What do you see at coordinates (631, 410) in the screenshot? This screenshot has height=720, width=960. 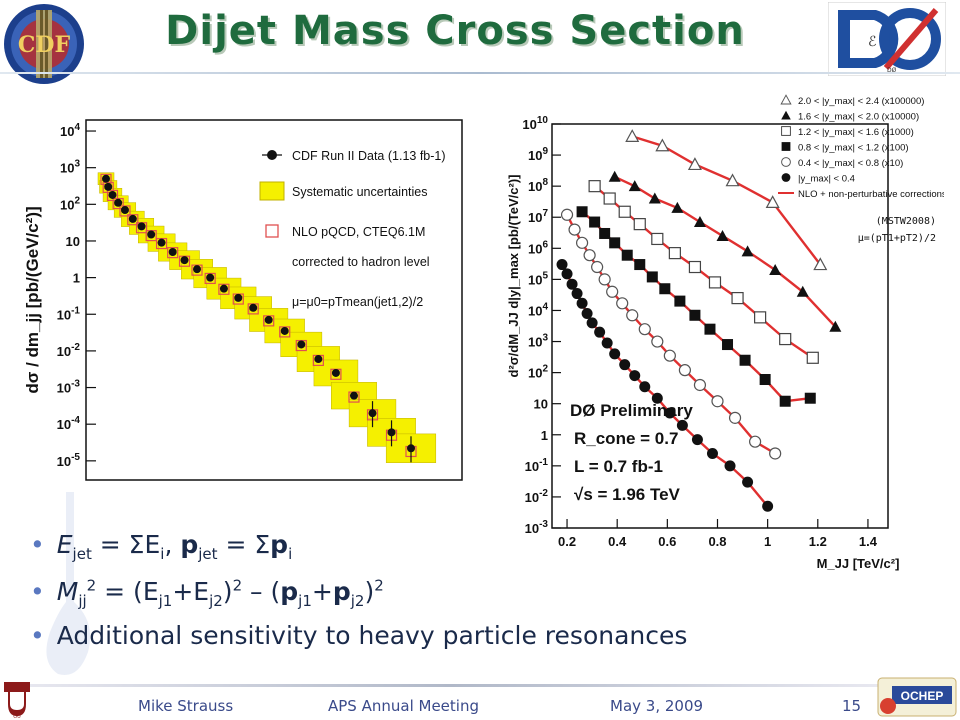 I see `d0-annotation-preliminary: DØ Preliminary` at bounding box center [631, 410].